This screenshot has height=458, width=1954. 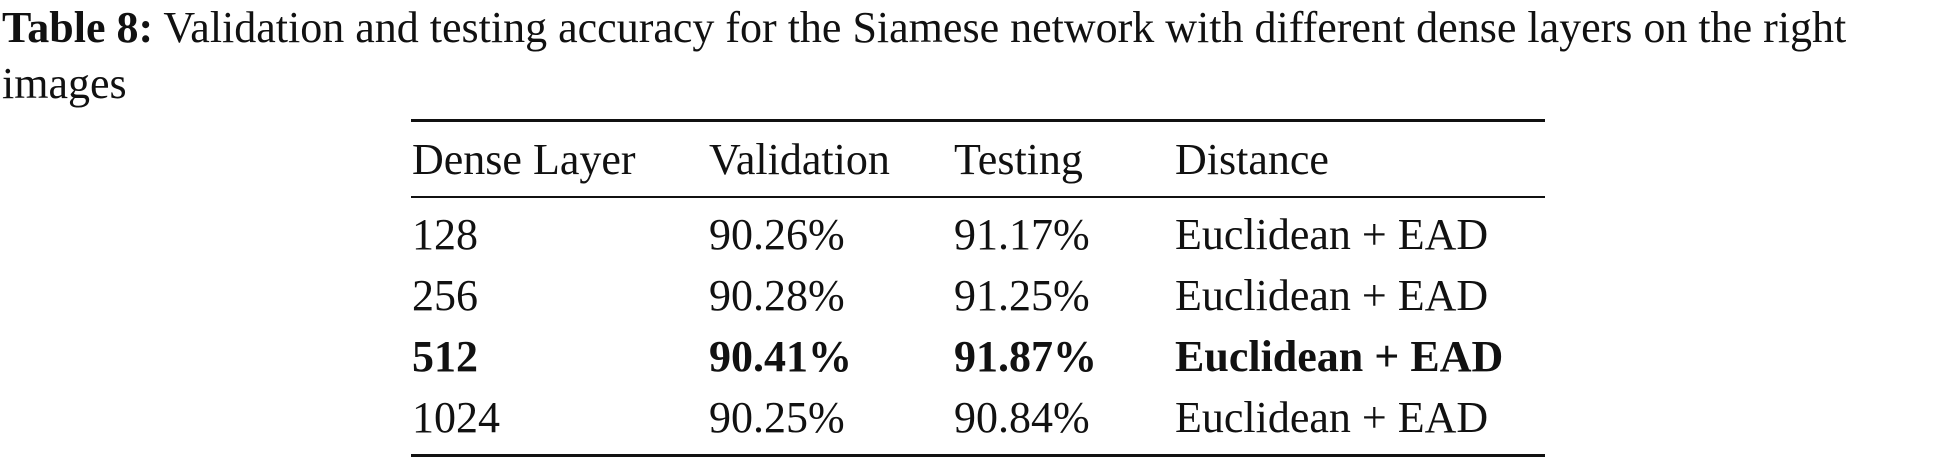 What do you see at coordinates (1022, 295) in the screenshot?
I see `cell-testing: 91.25%` at bounding box center [1022, 295].